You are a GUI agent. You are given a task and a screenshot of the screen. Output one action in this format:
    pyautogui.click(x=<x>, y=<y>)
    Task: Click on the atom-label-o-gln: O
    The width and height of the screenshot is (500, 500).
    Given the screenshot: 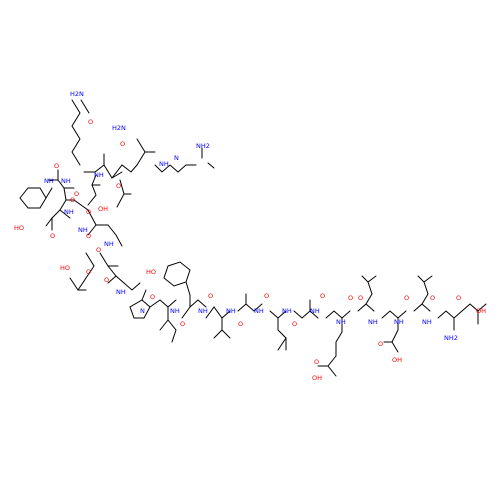 What is the action you would take?
    pyautogui.click(x=76, y=194)
    